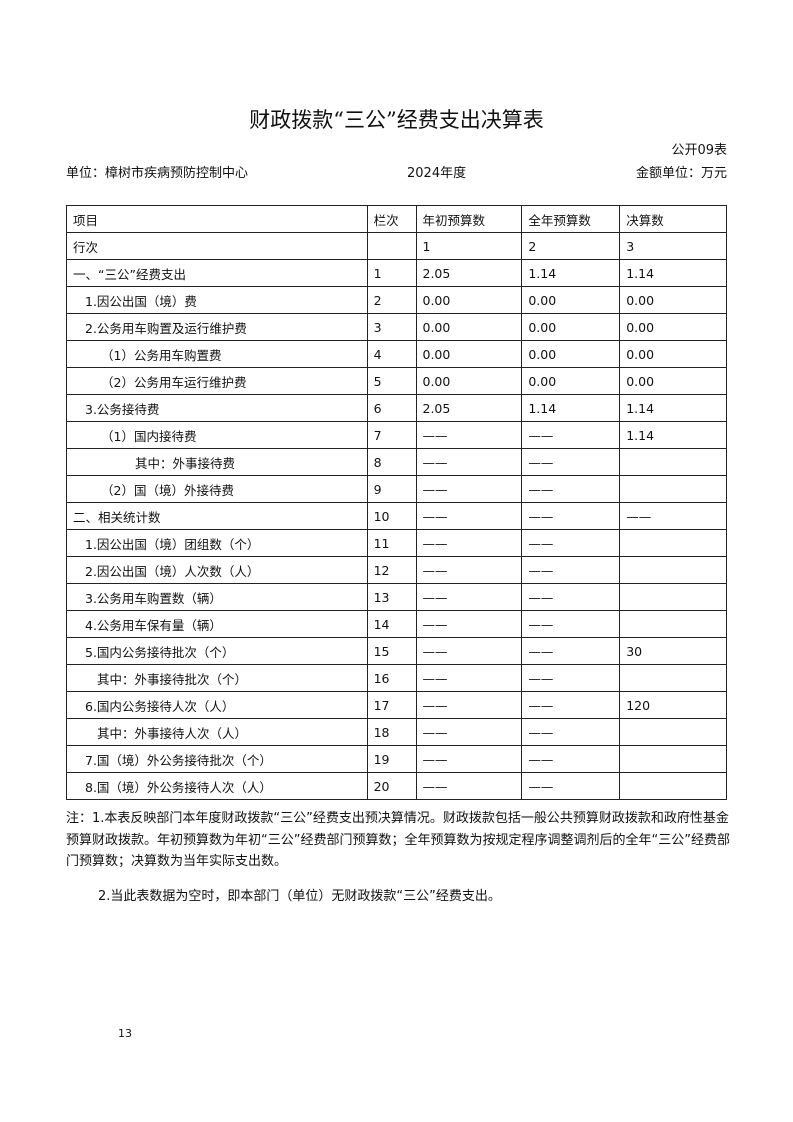 This screenshot has width=793, height=1122. Describe the element at coordinates (217, 300) in the screenshot. I see `cell-item: 1.因公出国（境）费` at that location.